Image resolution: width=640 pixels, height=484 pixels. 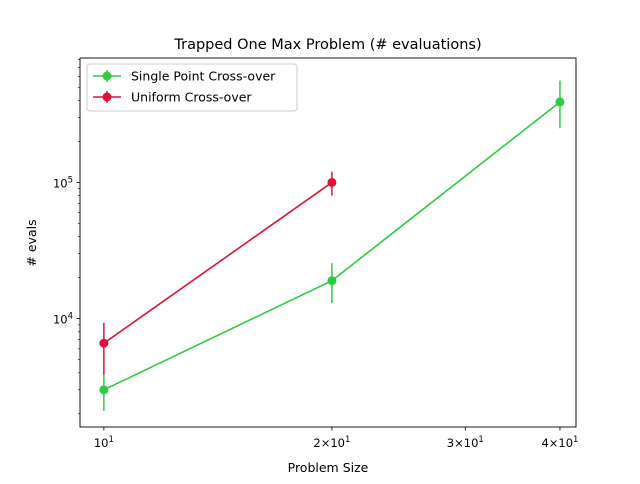 What do you see at coordinates (31, 242) in the screenshot?
I see `y-axis-label: # evals` at bounding box center [31, 242].